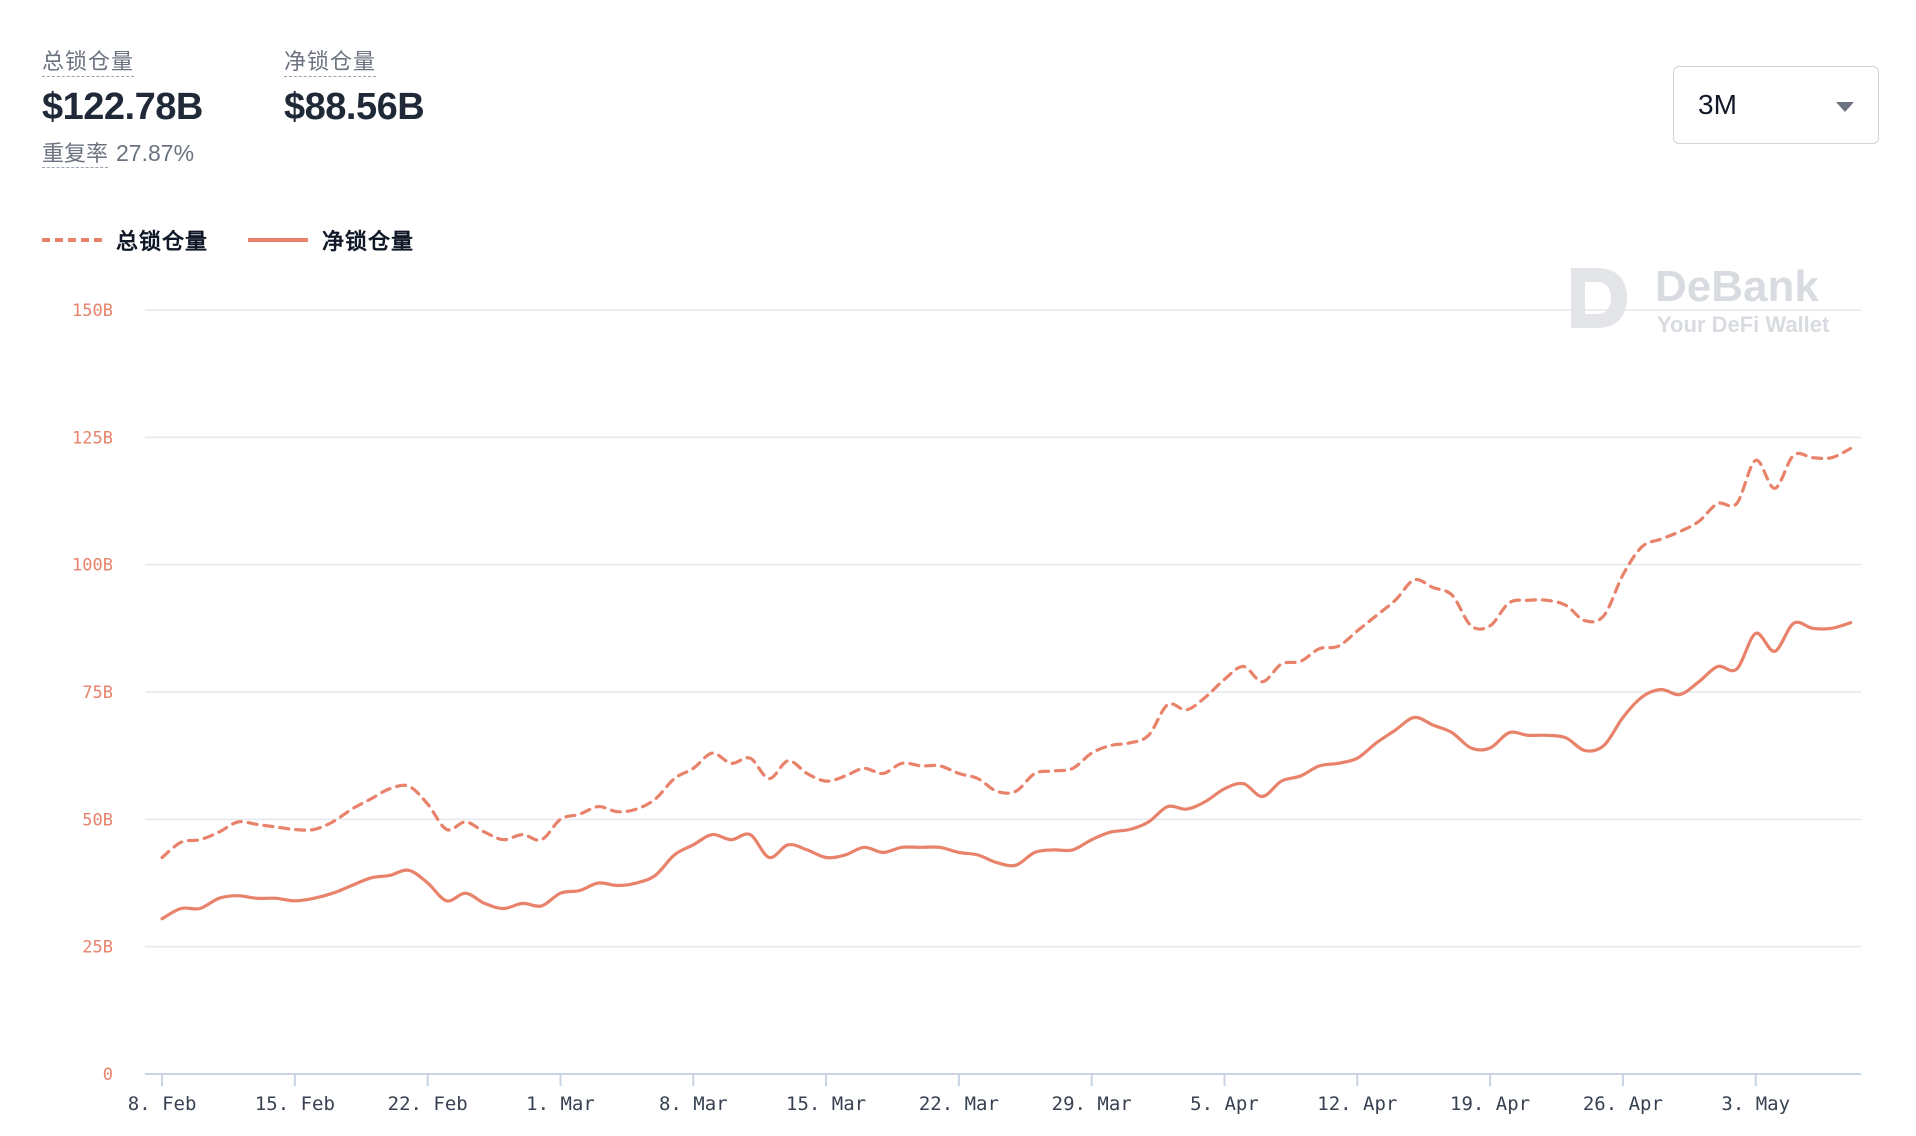 The height and width of the screenshot is (1136, 1916). I want to click on total-tvl-stat: 总锁仓量 $122.78B, so click(122, 86).